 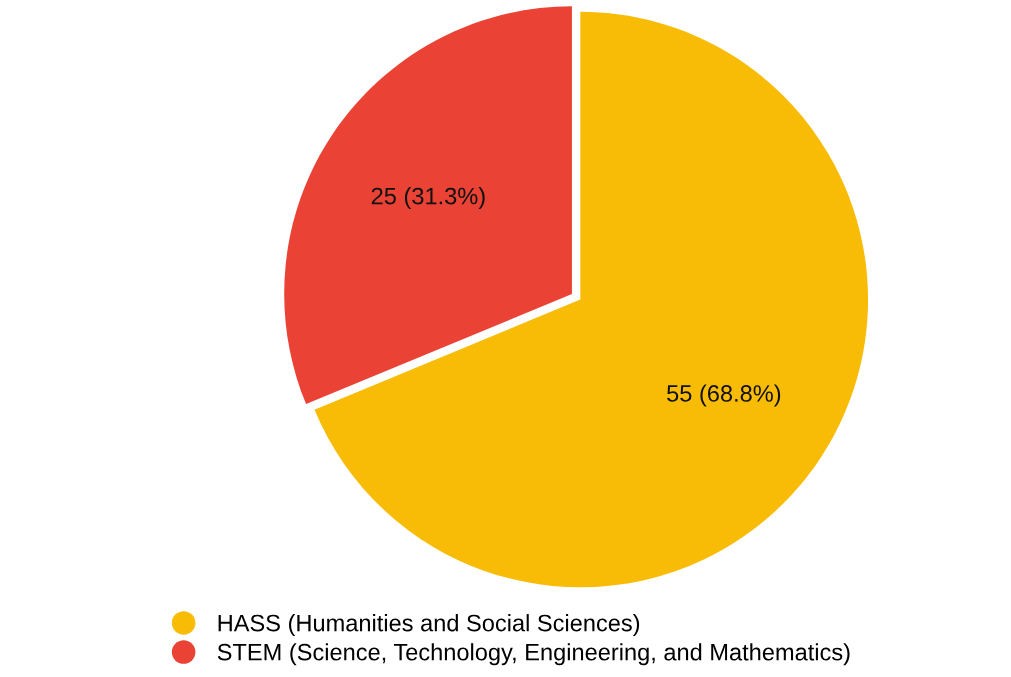 What do you see at coordinates (429, 625) in the screenshot?
I see `legend-label: HASS (Humanities and Social Sciences)` at bounding box center [429, 625].